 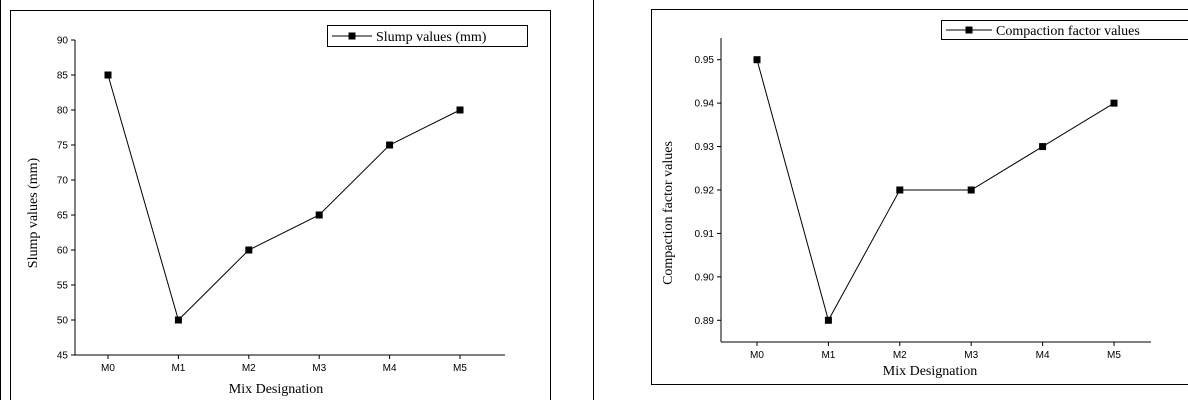 I want to click on slump-y-tick-label: 45, so click(x=63, y=356).